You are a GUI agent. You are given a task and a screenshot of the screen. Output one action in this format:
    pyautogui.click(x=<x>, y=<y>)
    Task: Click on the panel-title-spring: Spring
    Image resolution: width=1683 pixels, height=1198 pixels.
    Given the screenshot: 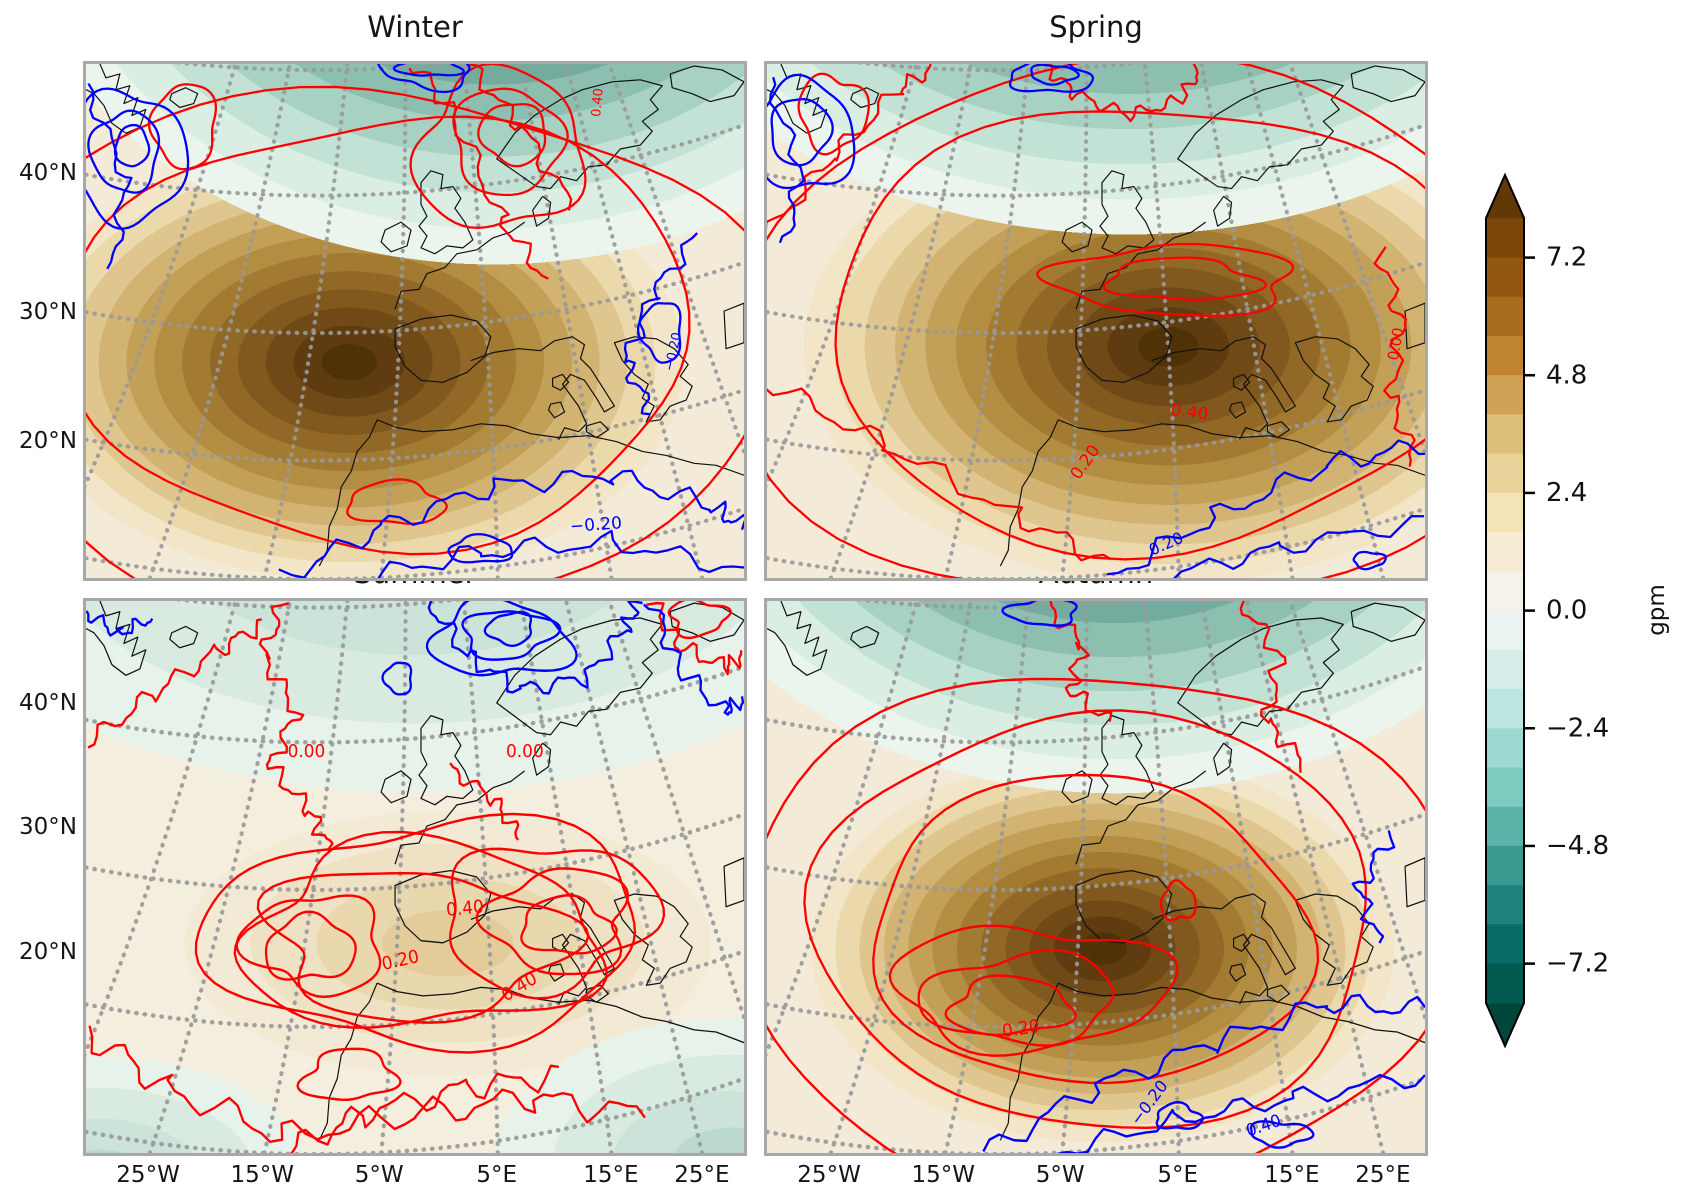 What is the action you would take?
    pyautogui.click(x=1096, y=27)
    